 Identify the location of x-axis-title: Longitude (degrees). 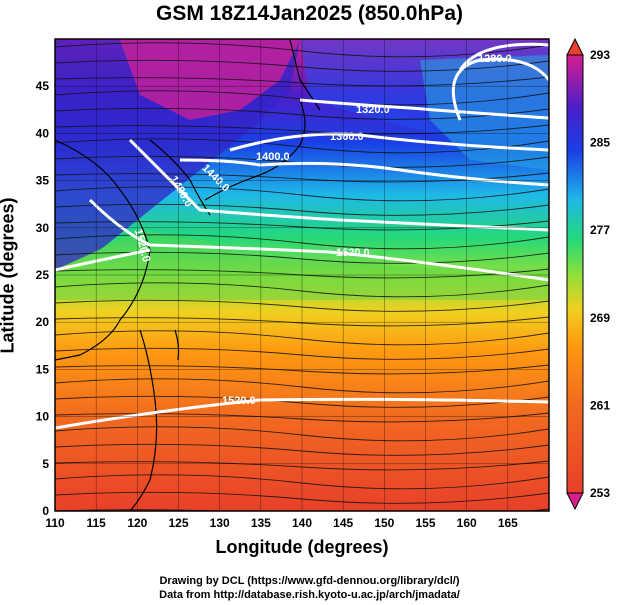
(302, 547).